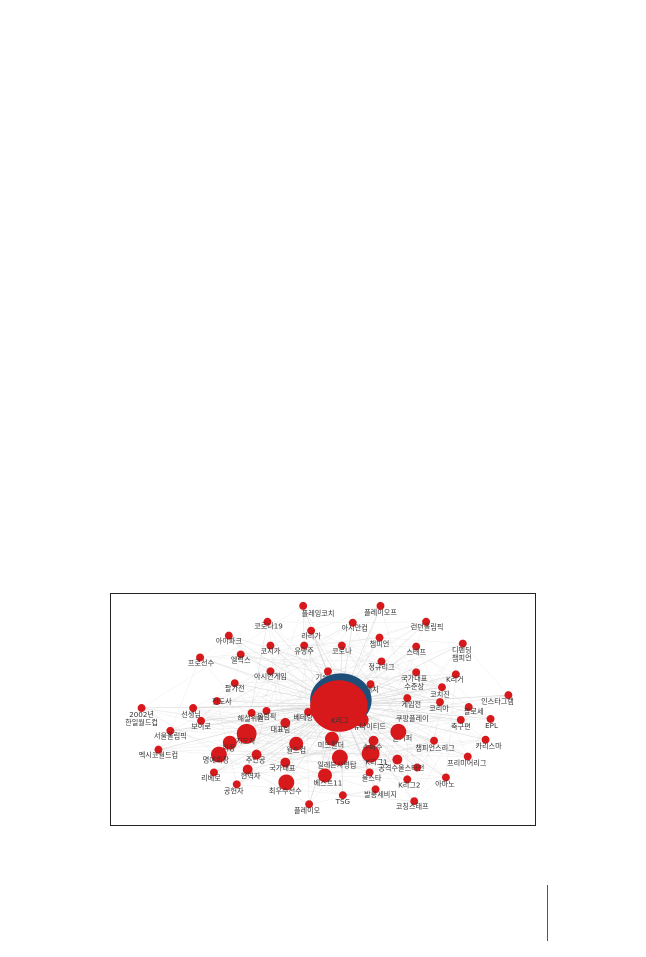  What do you see at coordinates (376, 762) in the screenshot?
I see `node-label: K리그1` at bounding box center [376, 762].